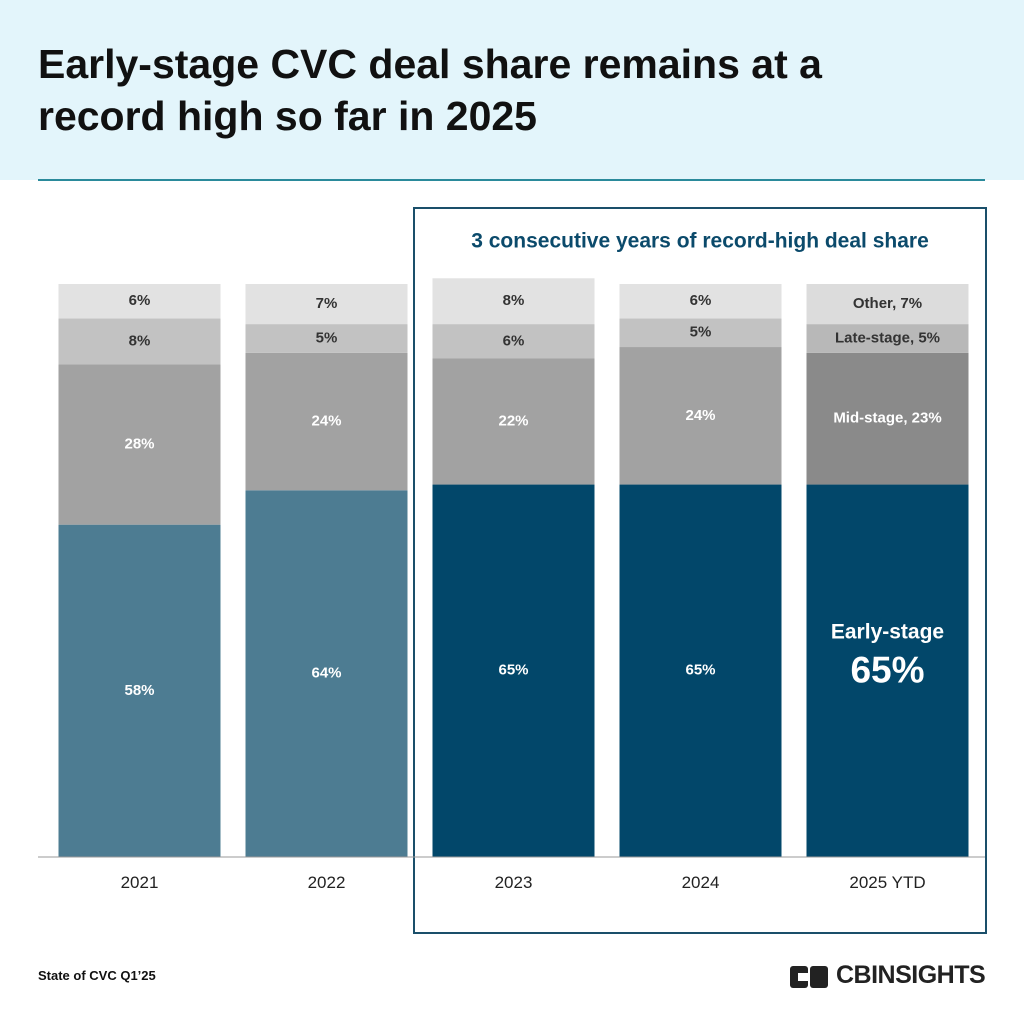 Image resolution: width=1024 pixels, height=1024 pixels. I want to click on logo-icon, so click(809, 977).